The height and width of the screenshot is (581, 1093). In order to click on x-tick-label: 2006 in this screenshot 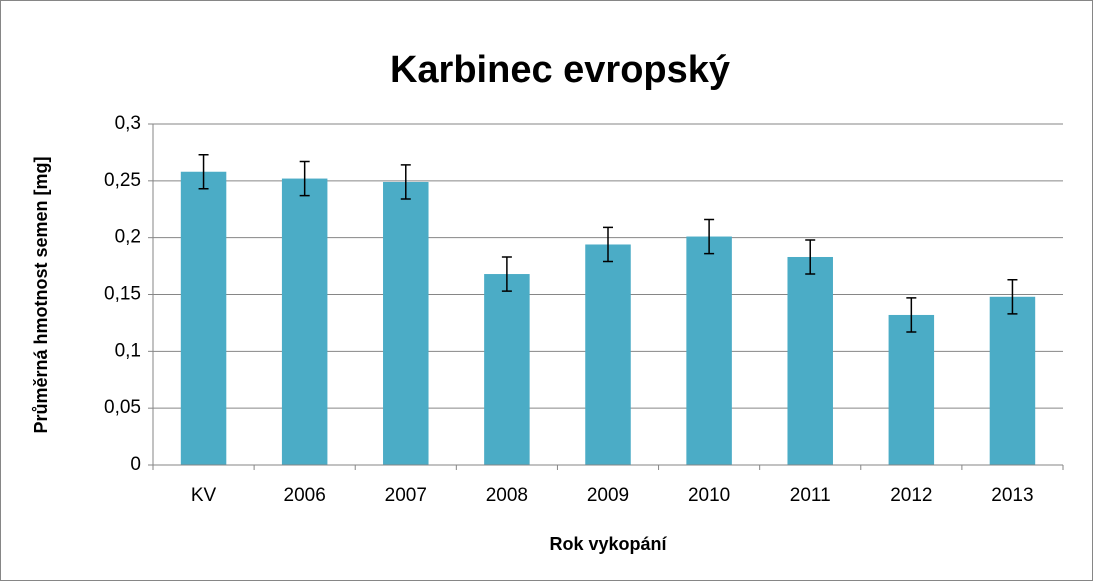, I will do `click(305, 495)`.